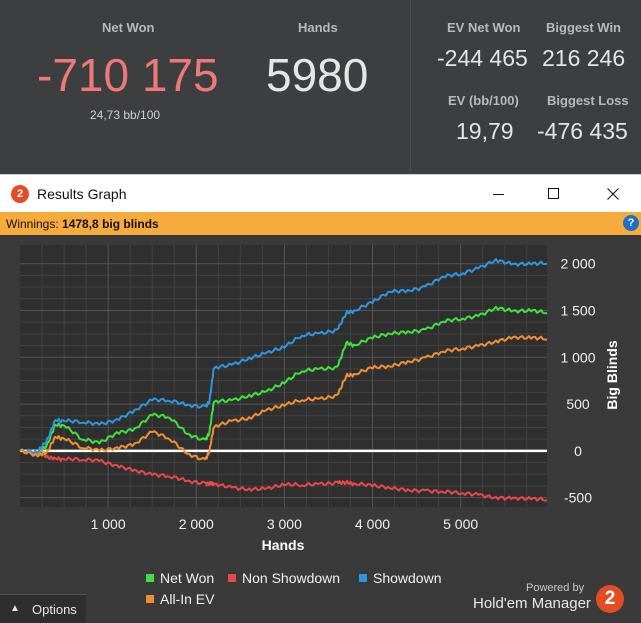 Image resolution: width=641 pixels, height=623 pixels. I want to click on maximize-icon, so click(553, 193).